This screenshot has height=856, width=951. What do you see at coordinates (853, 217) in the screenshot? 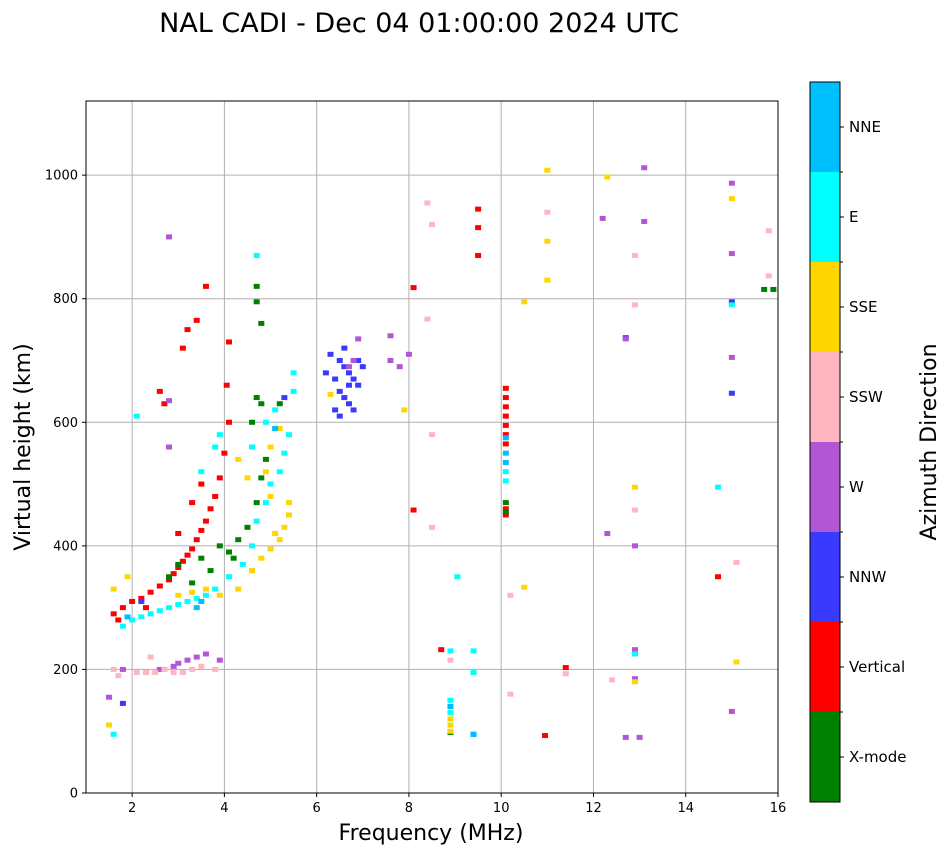
I see `colorbar-label-e: E` at bounding box center [853, 217].